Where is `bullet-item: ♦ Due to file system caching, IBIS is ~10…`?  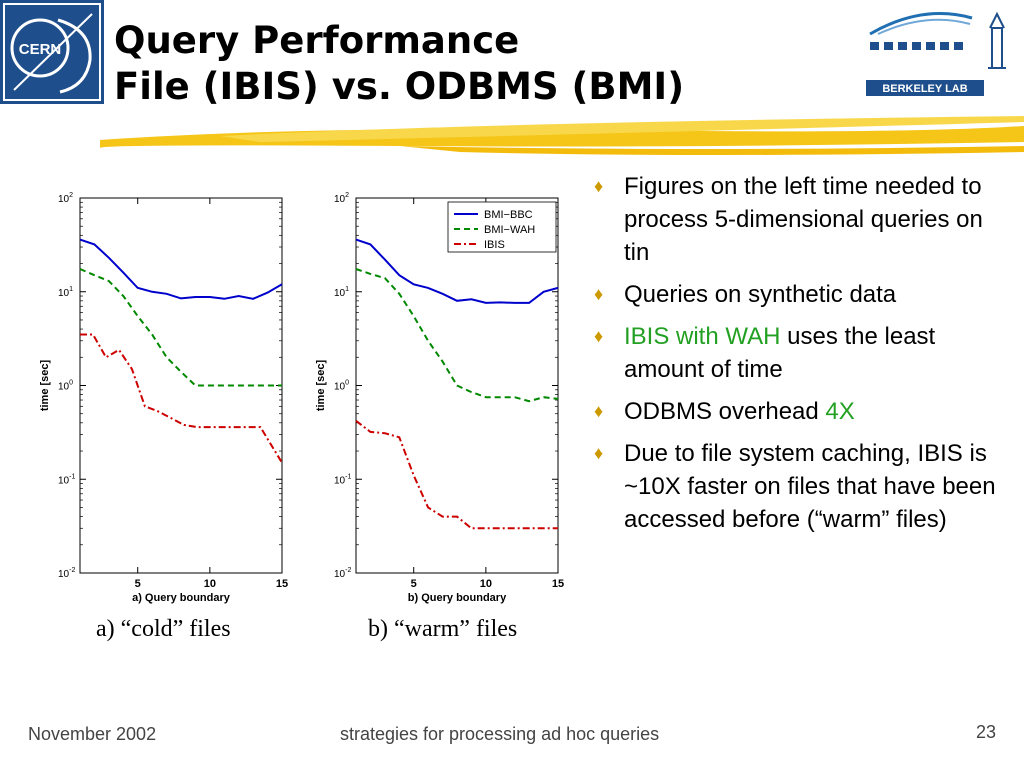
bullet-item: ♦ Due to file system caching, IBIS is ~10… is located at coordinates (800, 486).